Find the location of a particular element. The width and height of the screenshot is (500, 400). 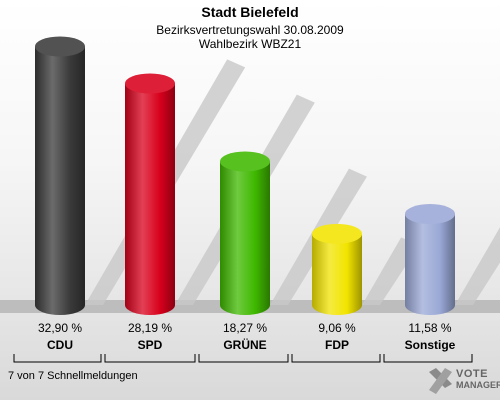

chart-title: Stadt Bielefeld is located at coordinates (250, 12).